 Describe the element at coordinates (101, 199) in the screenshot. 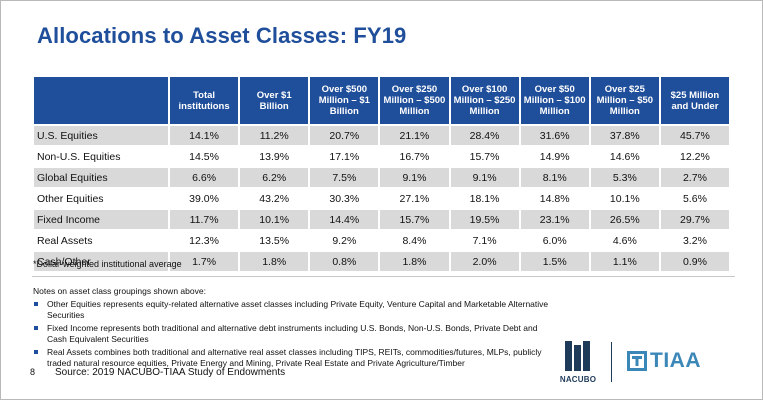

I see `row-label: Other Equities` at that location.